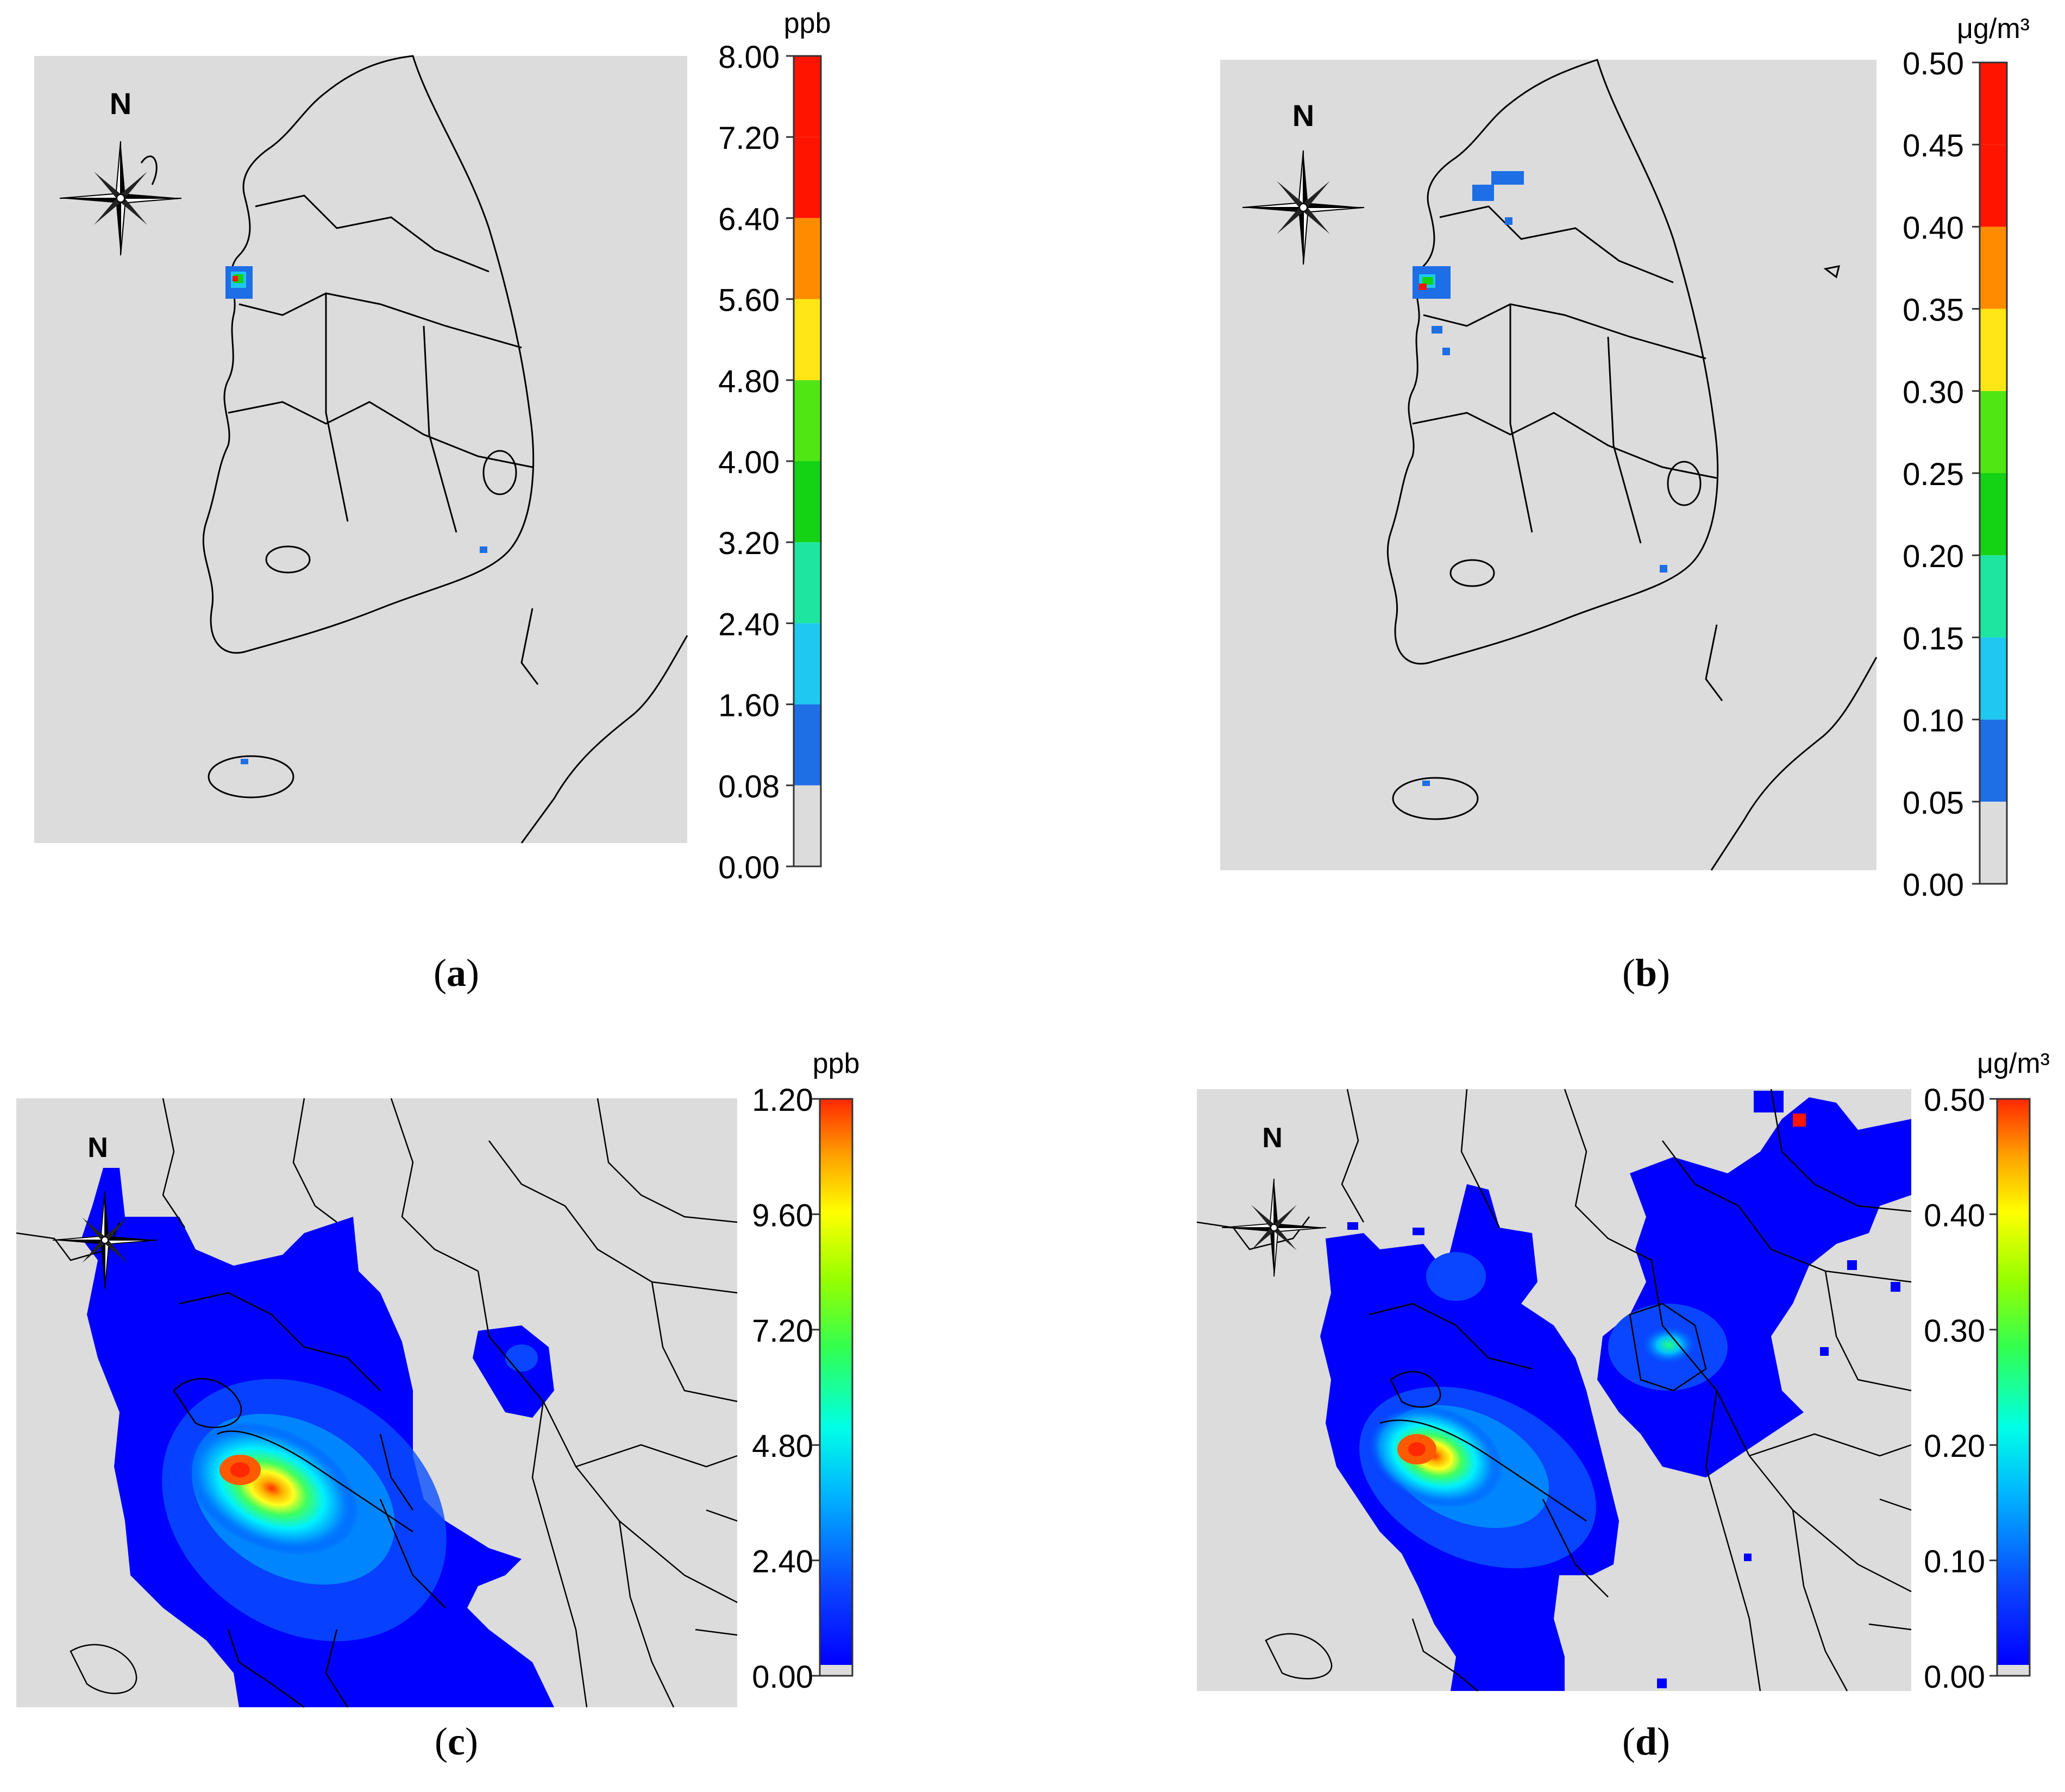 This screenshot has height=1792, width=2065. What do you see at coordinates (782, 1100) in the screenshot?
I see `colorbar-tick-label: 1.20` at bounding box center [782, 1100].